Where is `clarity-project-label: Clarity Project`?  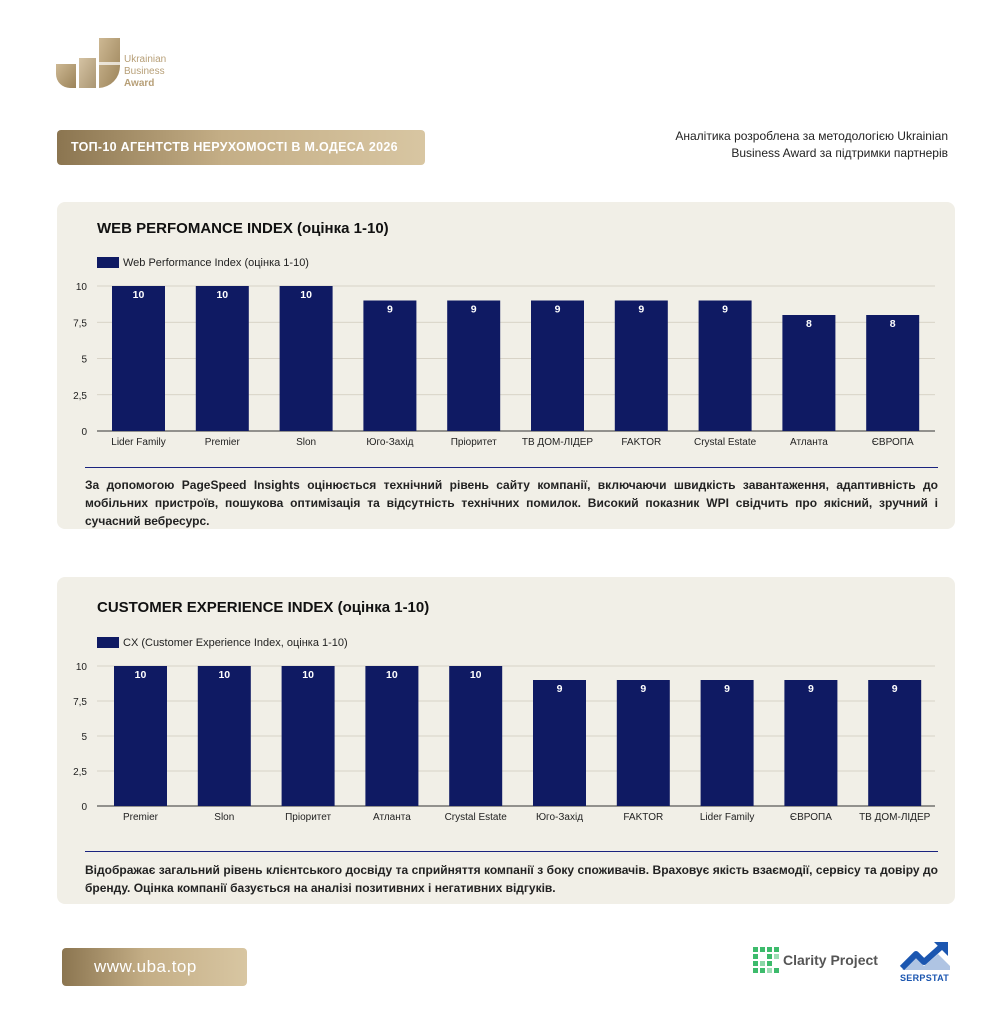
clarity-project-label: Clarity Project is located at coordinates (830, 960).